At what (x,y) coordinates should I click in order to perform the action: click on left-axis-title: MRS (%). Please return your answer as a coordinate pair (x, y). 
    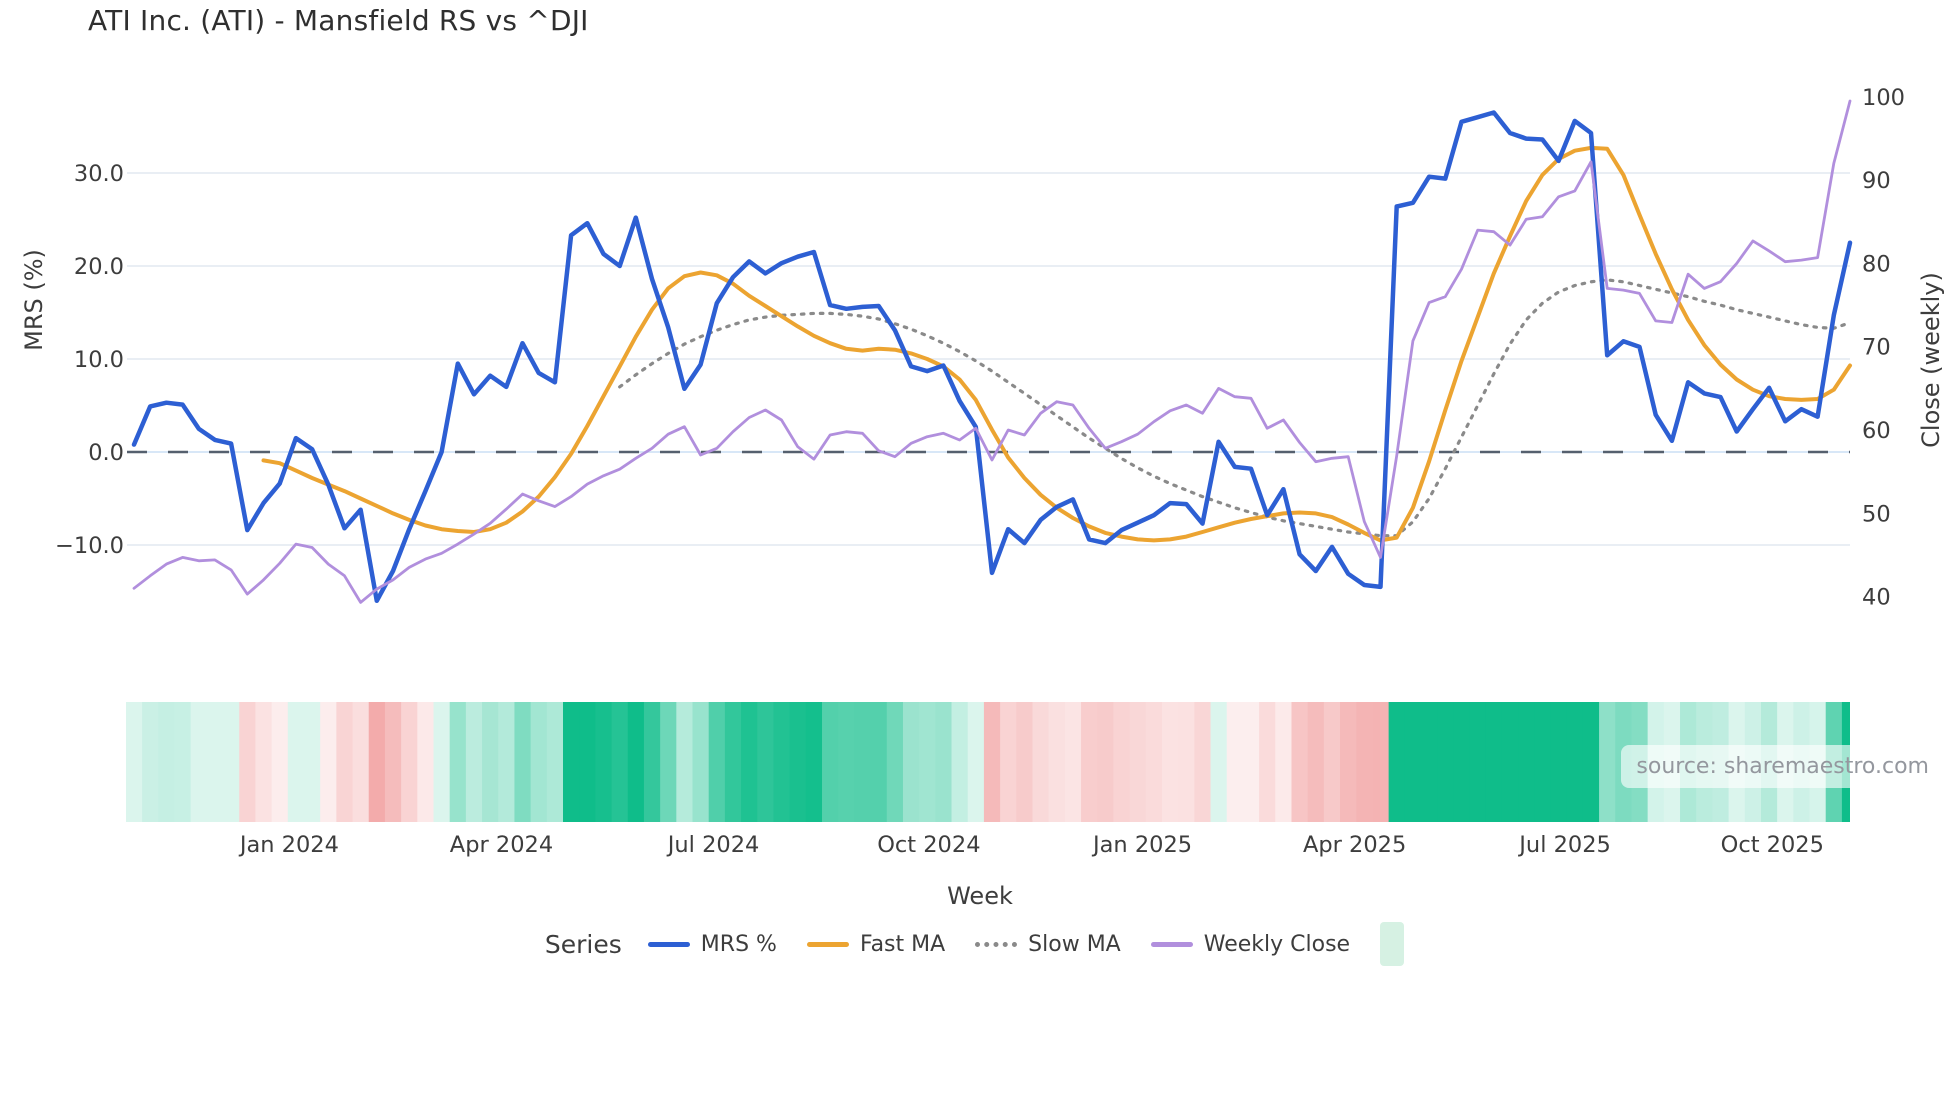
    Looking at the image, I should click on (34, 300).